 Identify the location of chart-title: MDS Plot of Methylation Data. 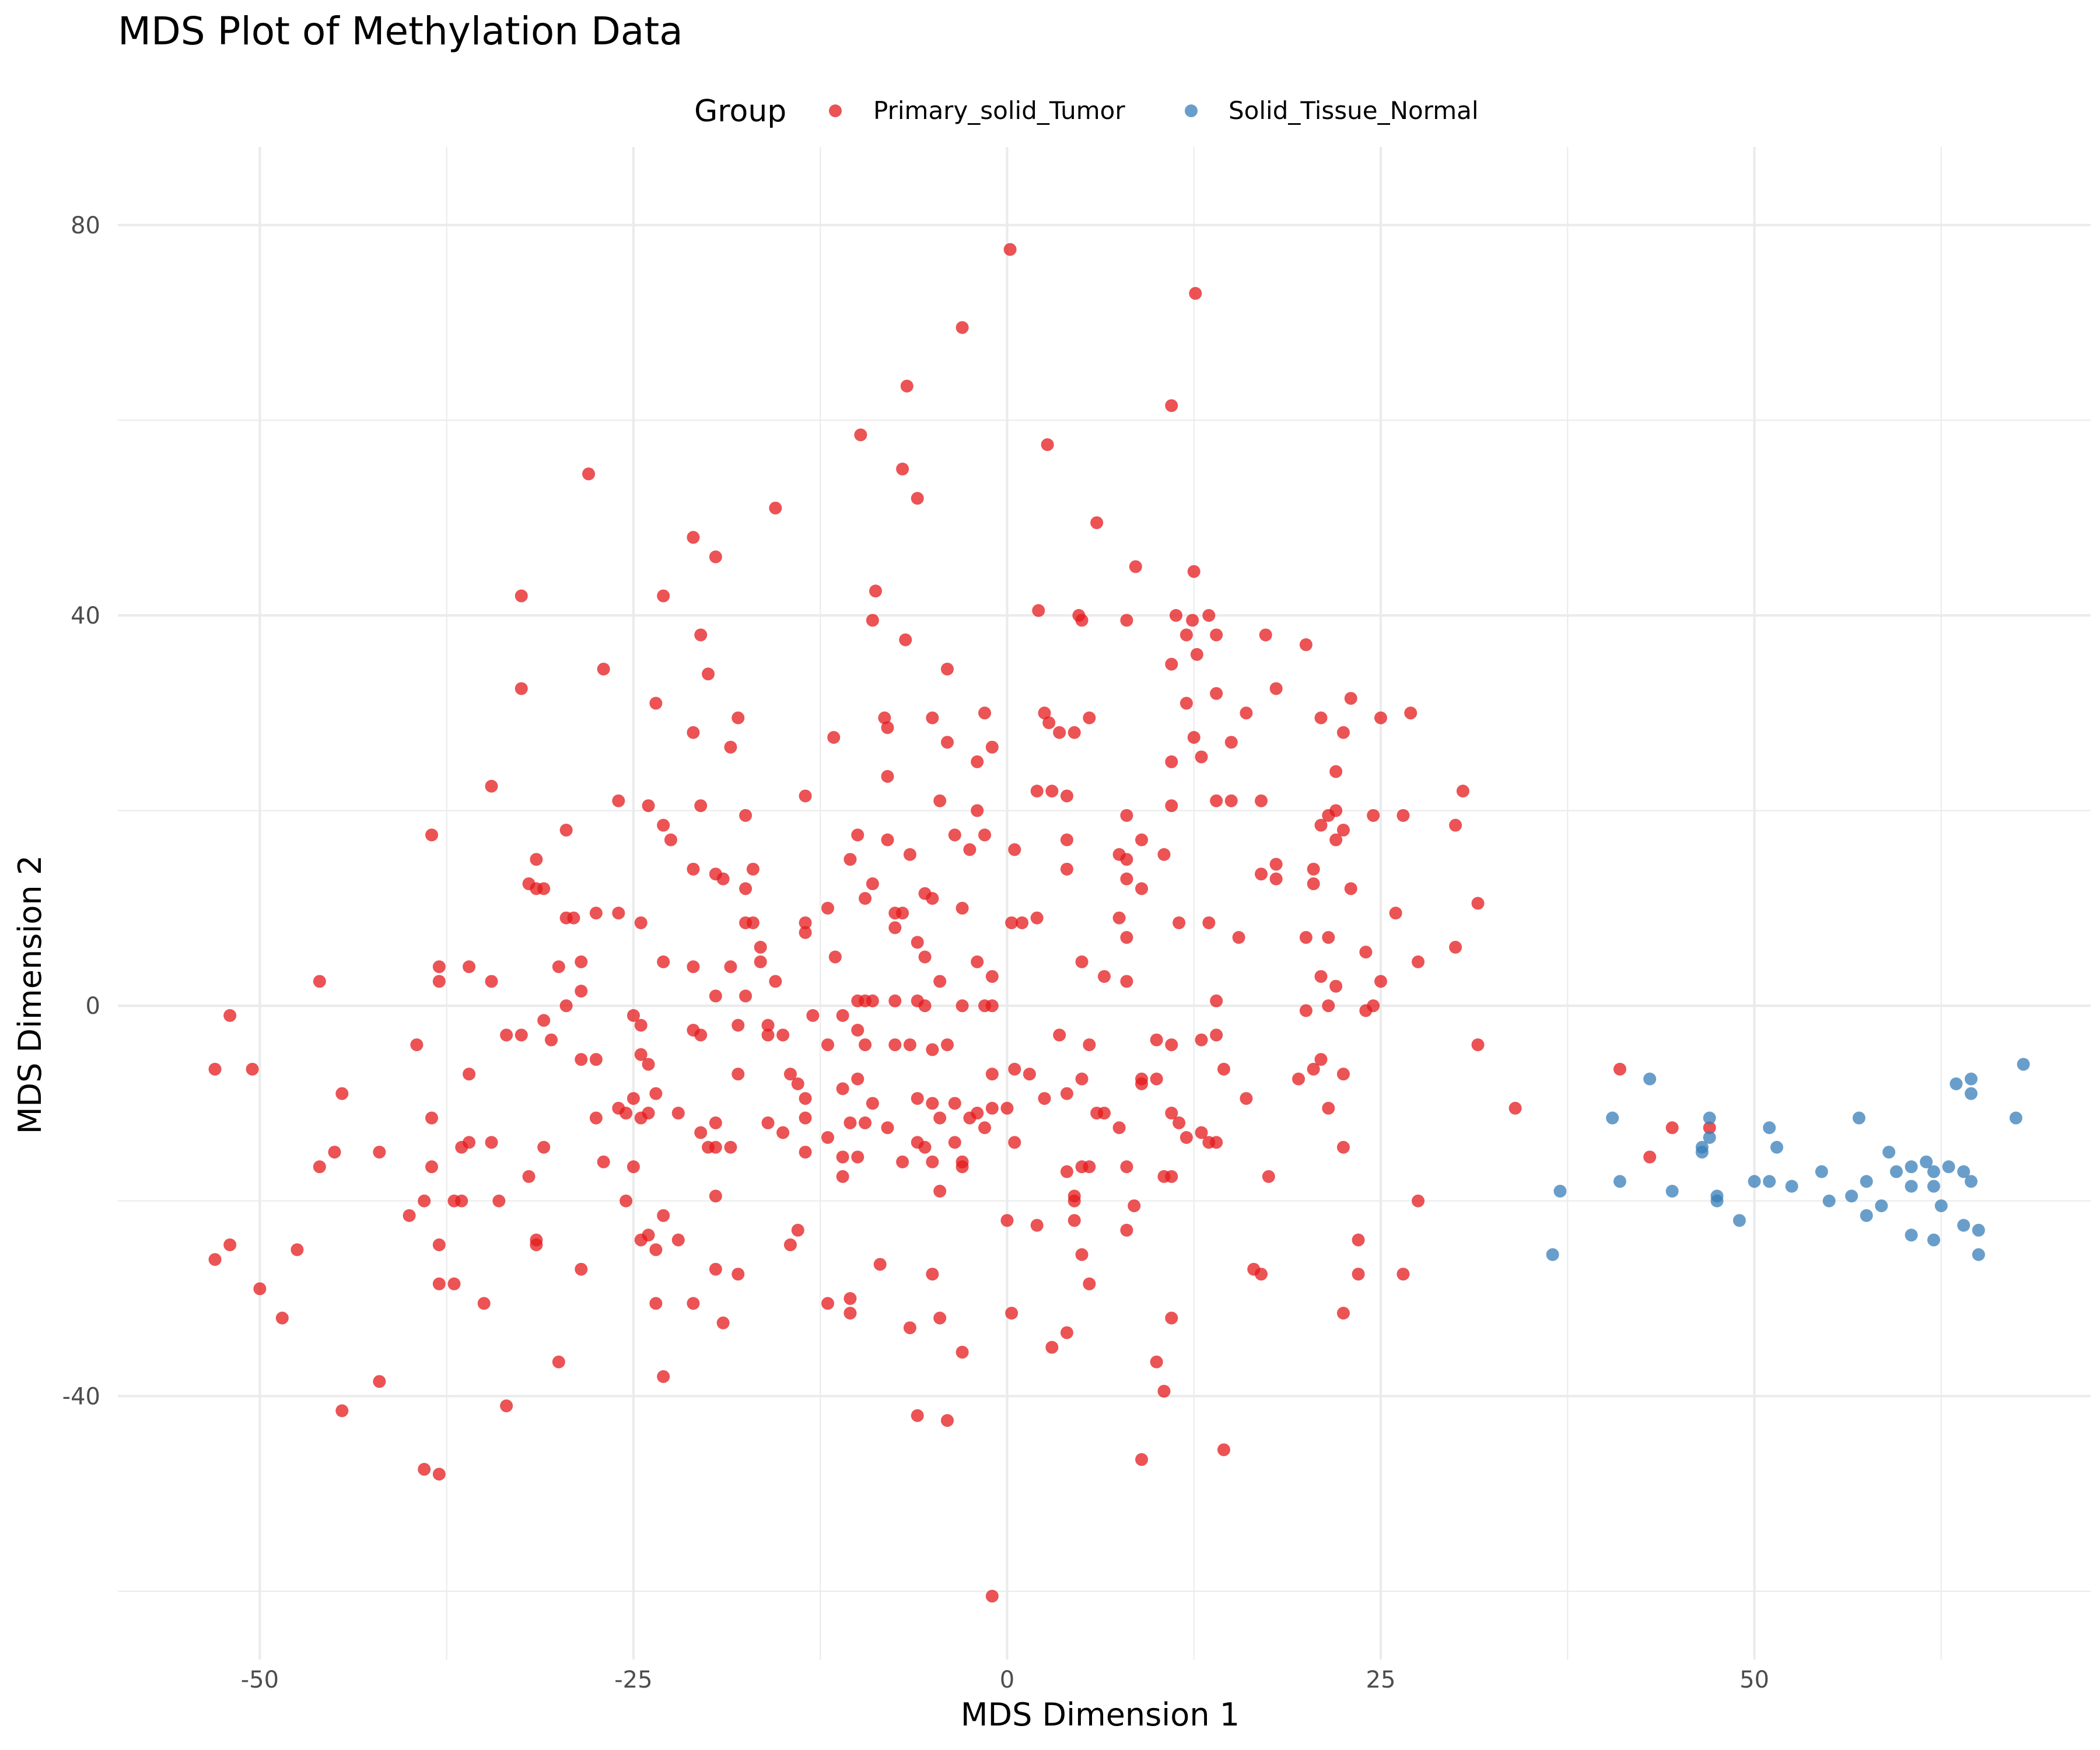
(400, 32).